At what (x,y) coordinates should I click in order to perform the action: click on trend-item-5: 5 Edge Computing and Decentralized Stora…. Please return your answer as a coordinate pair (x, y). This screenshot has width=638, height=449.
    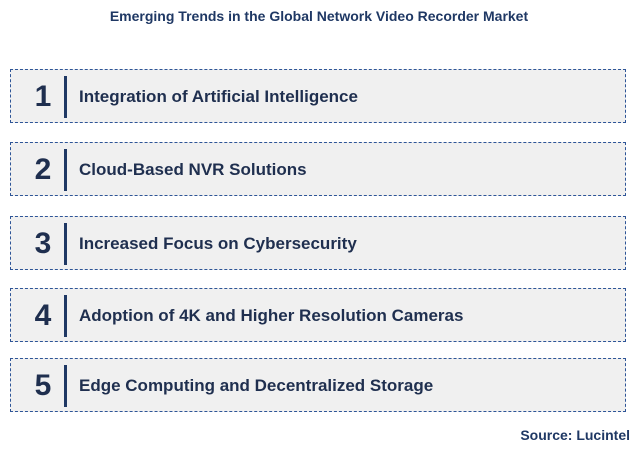
    Looking at the image, I should click on (318, 385).